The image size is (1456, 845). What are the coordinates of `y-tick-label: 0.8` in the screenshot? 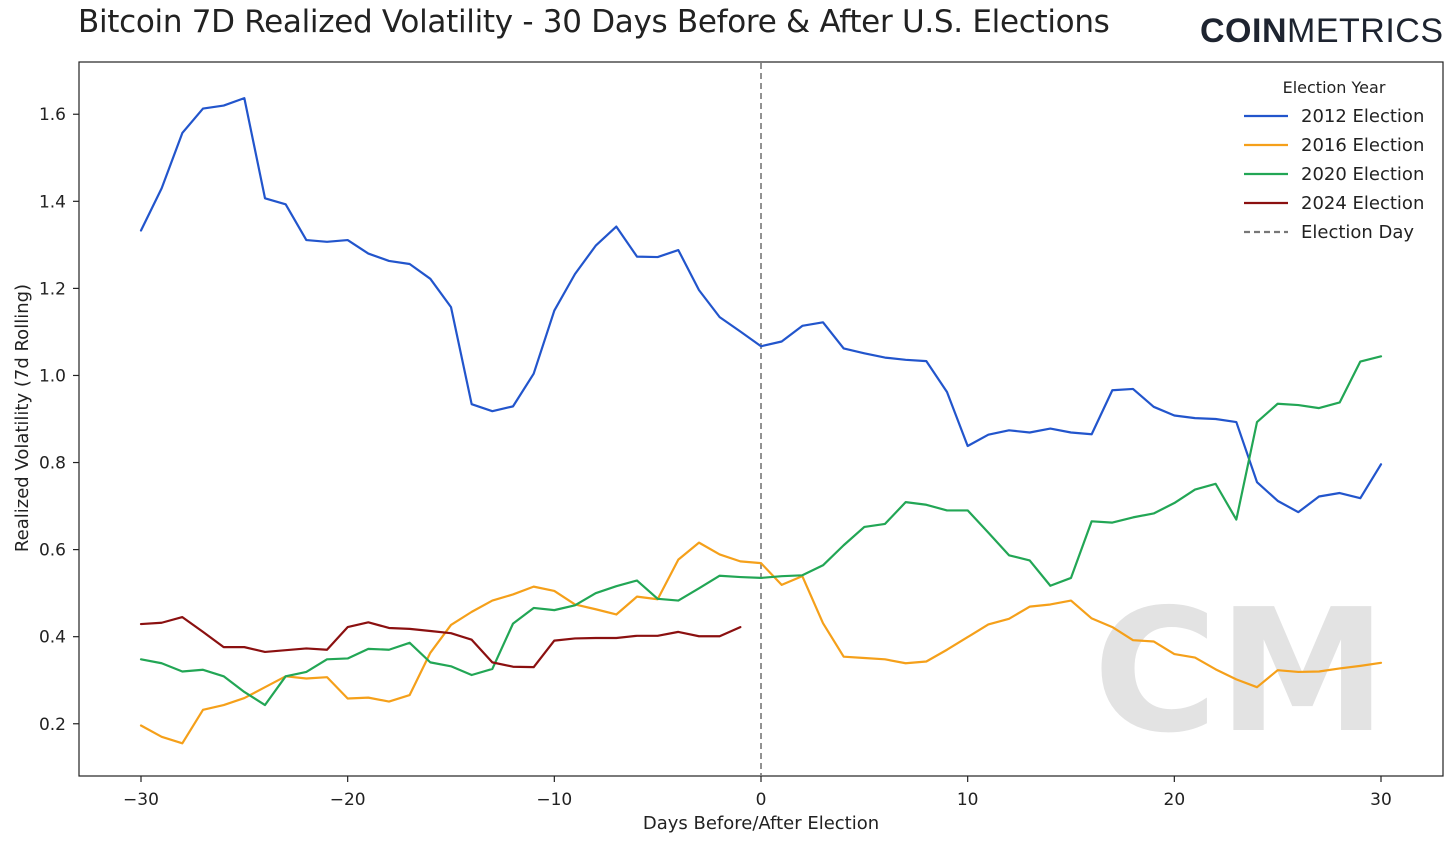 It's located at (52, 464).